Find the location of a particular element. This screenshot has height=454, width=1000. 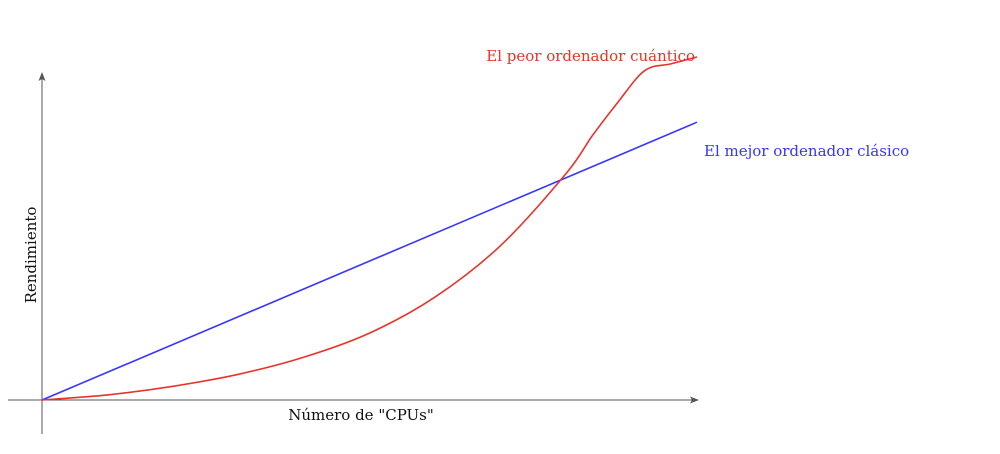

series-label-classical: El mejor ordenador clásico is located at coordinates (806, 151).